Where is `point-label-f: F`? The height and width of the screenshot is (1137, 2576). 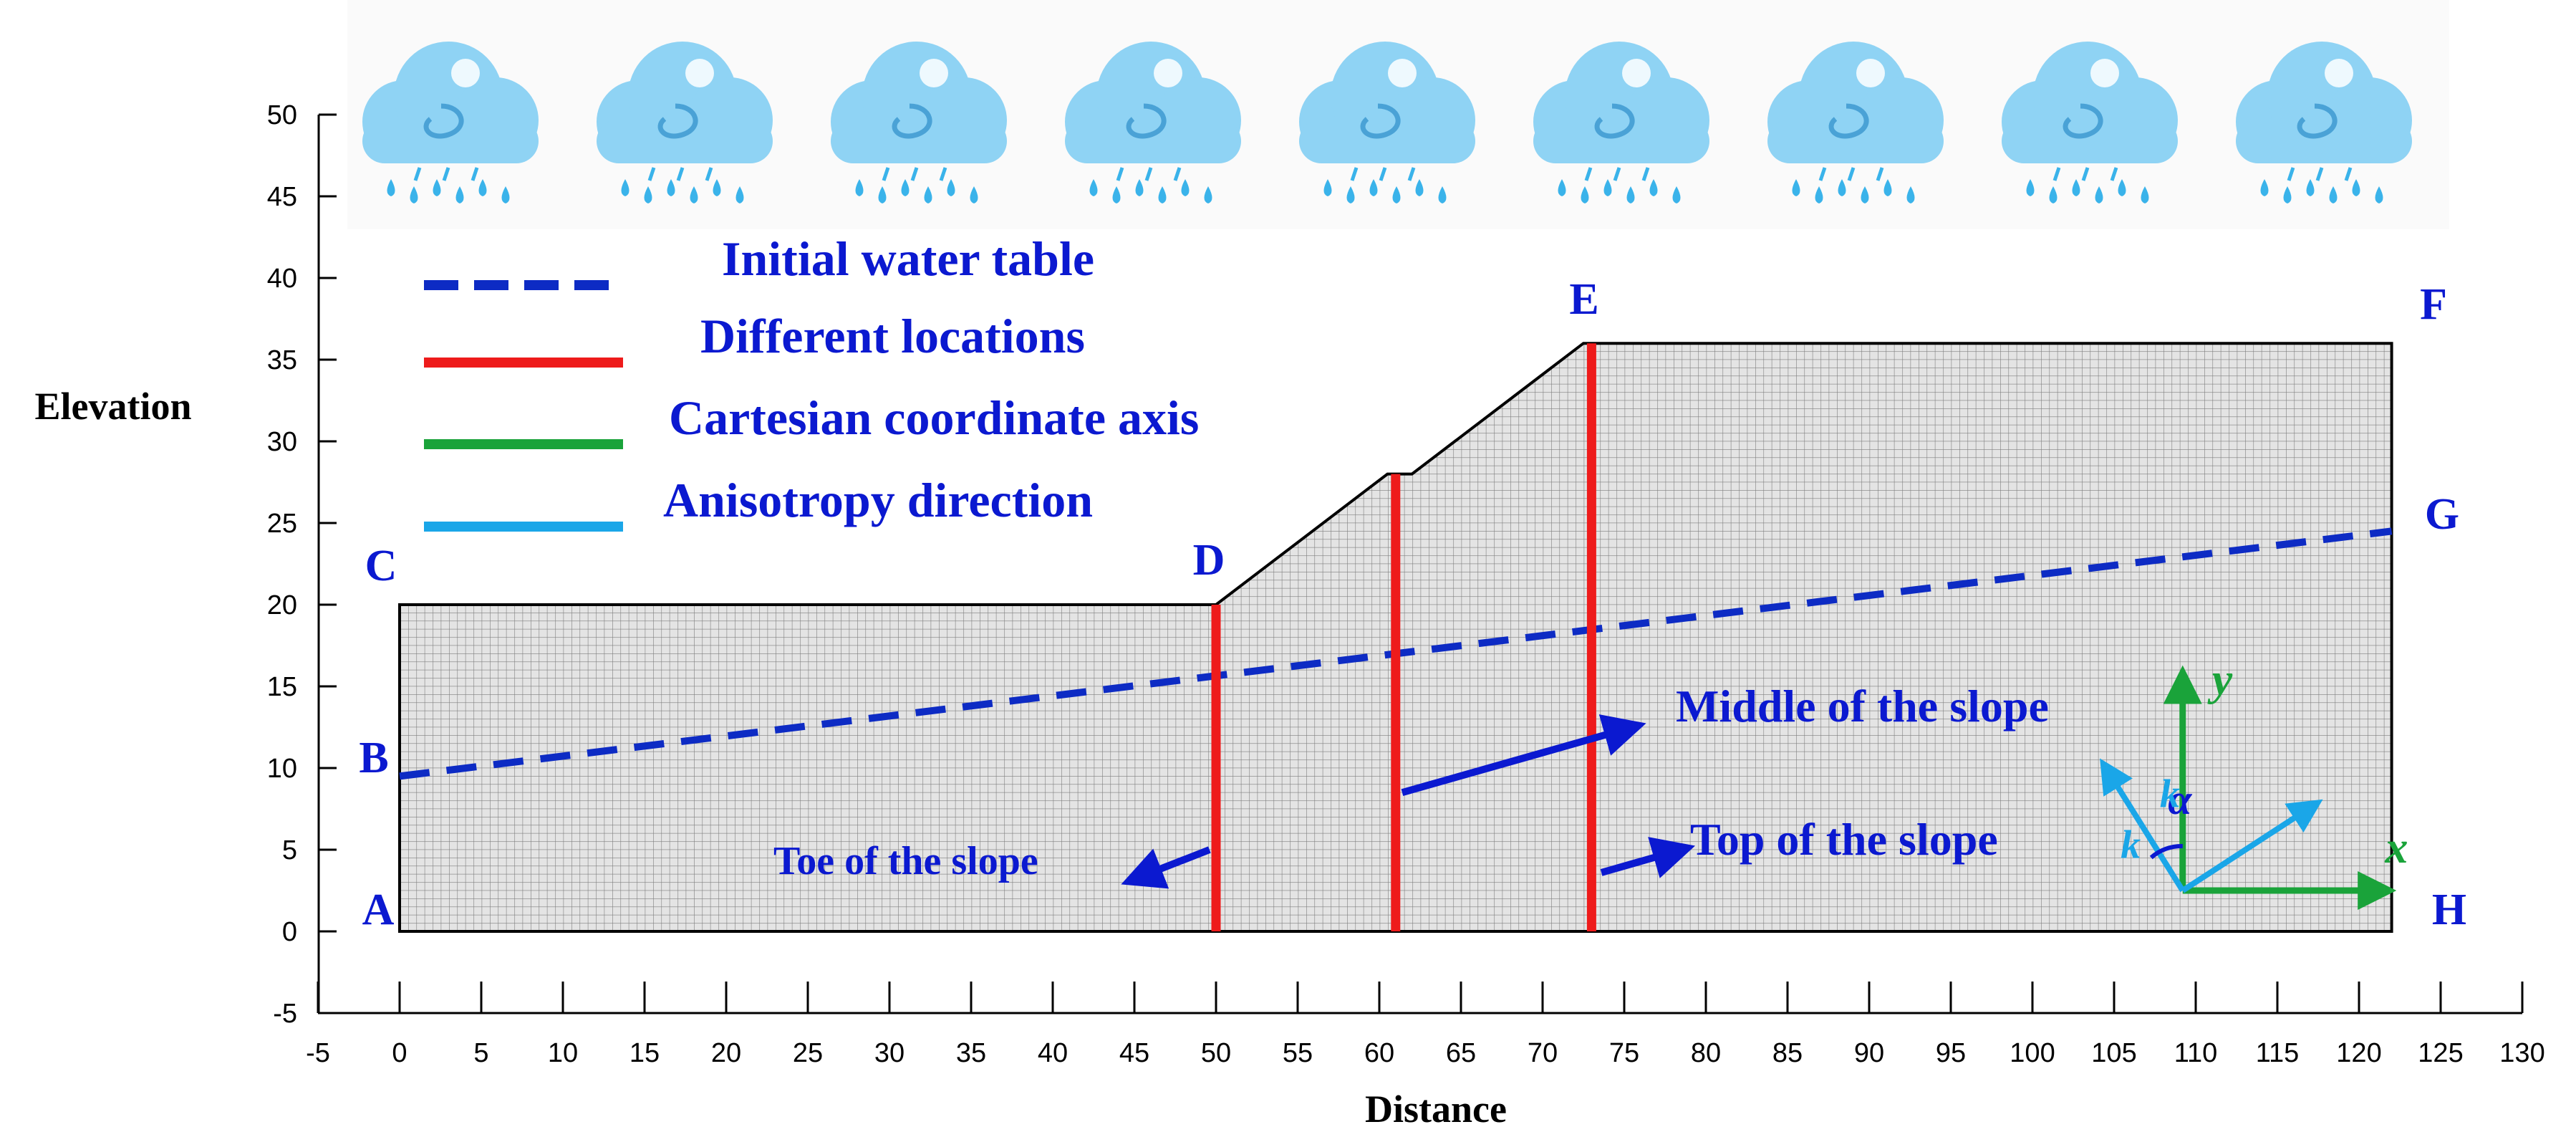 point-label-f: F is located at coordinates (2433, 304).